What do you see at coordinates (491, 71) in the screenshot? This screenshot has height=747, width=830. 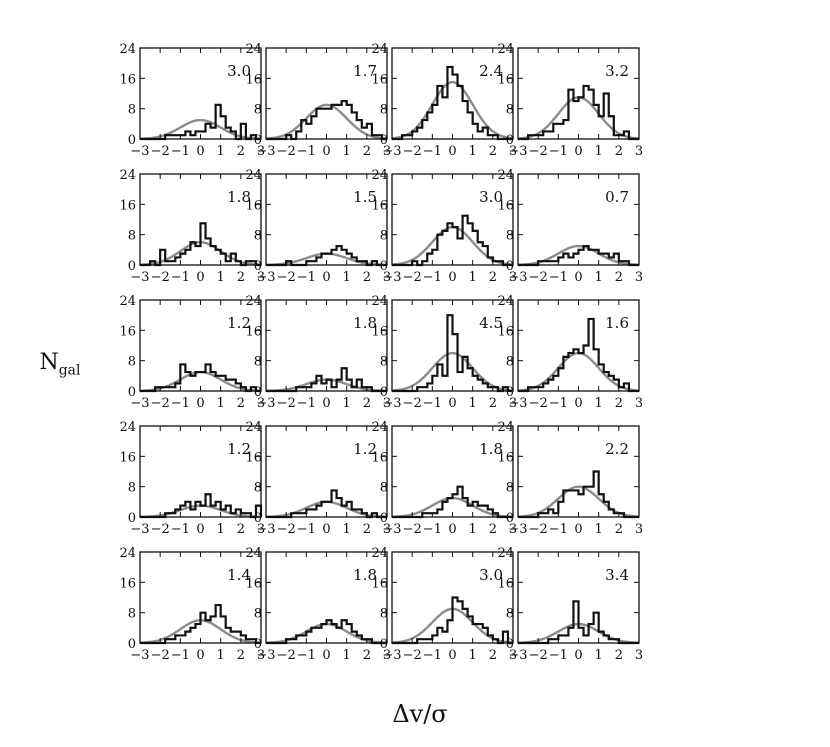 I see `panel-value-label: 2.4` at bounding box center [491, 71].